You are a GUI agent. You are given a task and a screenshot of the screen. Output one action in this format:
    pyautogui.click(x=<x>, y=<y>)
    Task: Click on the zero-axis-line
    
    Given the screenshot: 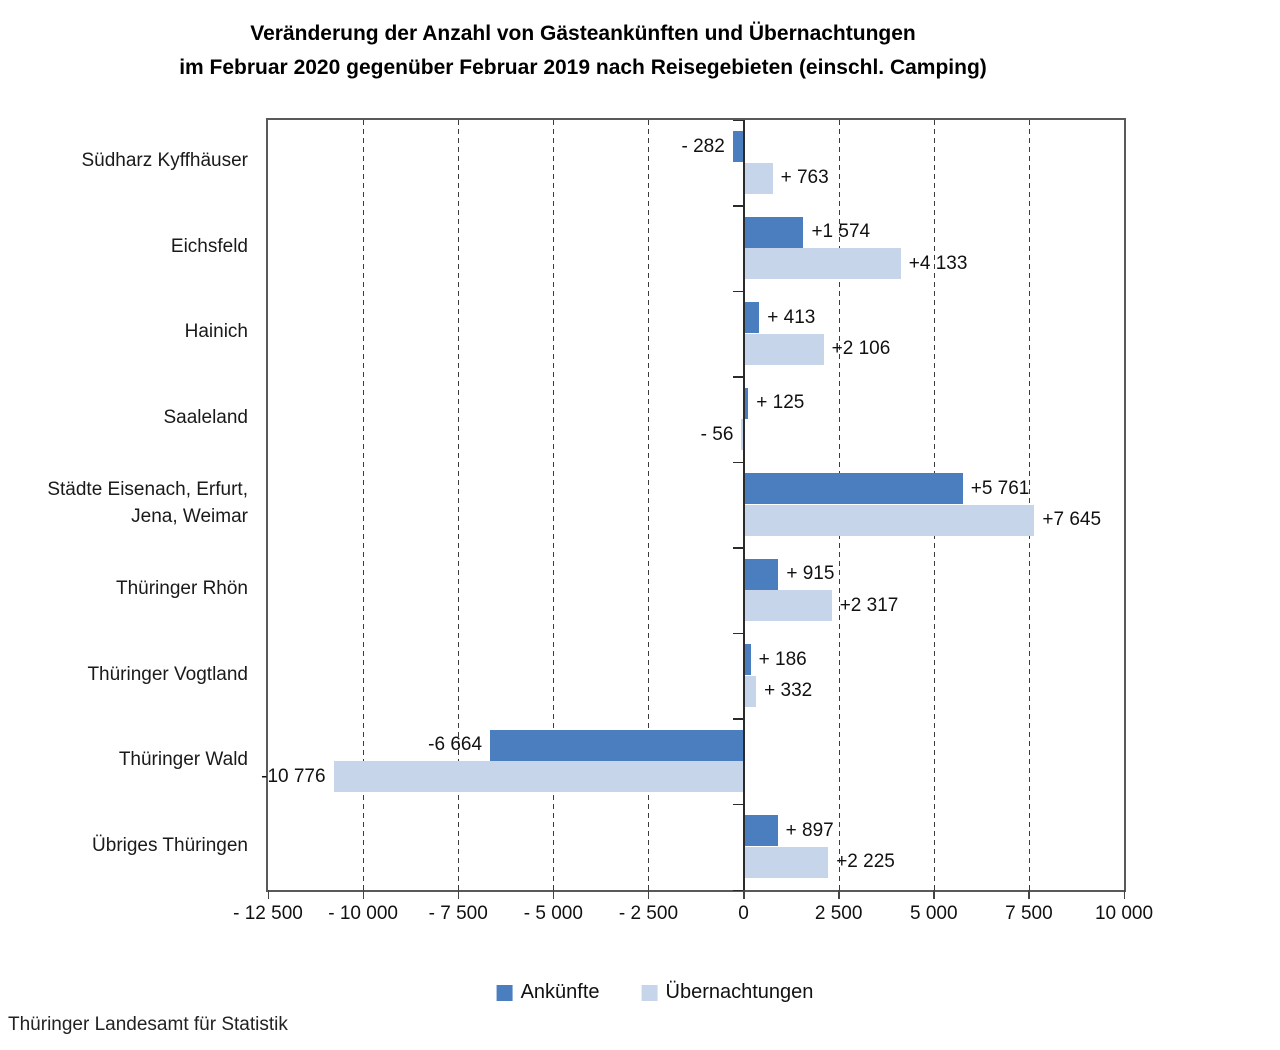 What is the action you would take?
    pyautogui.click(x=743, y=505)
    